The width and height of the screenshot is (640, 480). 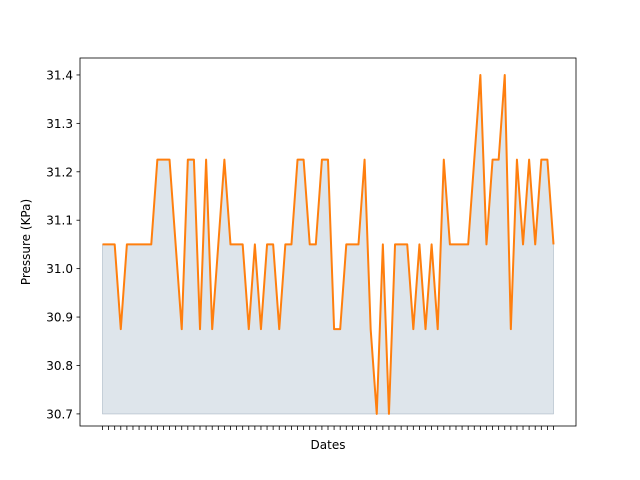 What do you see at coordinates (59, 75) in the screenshot?
I see `y-tick-label: 31.4` at bounding box center [59, 75].